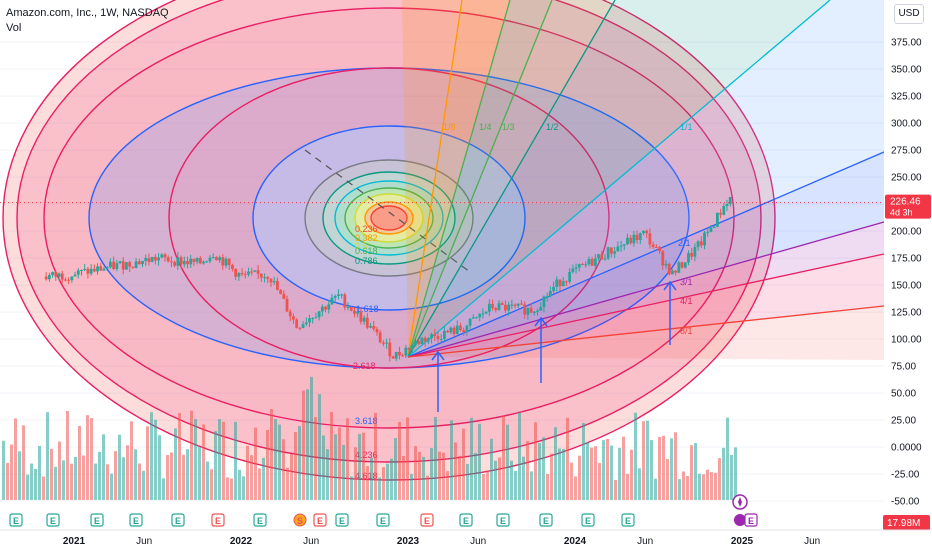  What do you see at coordinates (909, 14) in the screenshot?
I see `currency-button: USD` at bounding box center [909, 14].